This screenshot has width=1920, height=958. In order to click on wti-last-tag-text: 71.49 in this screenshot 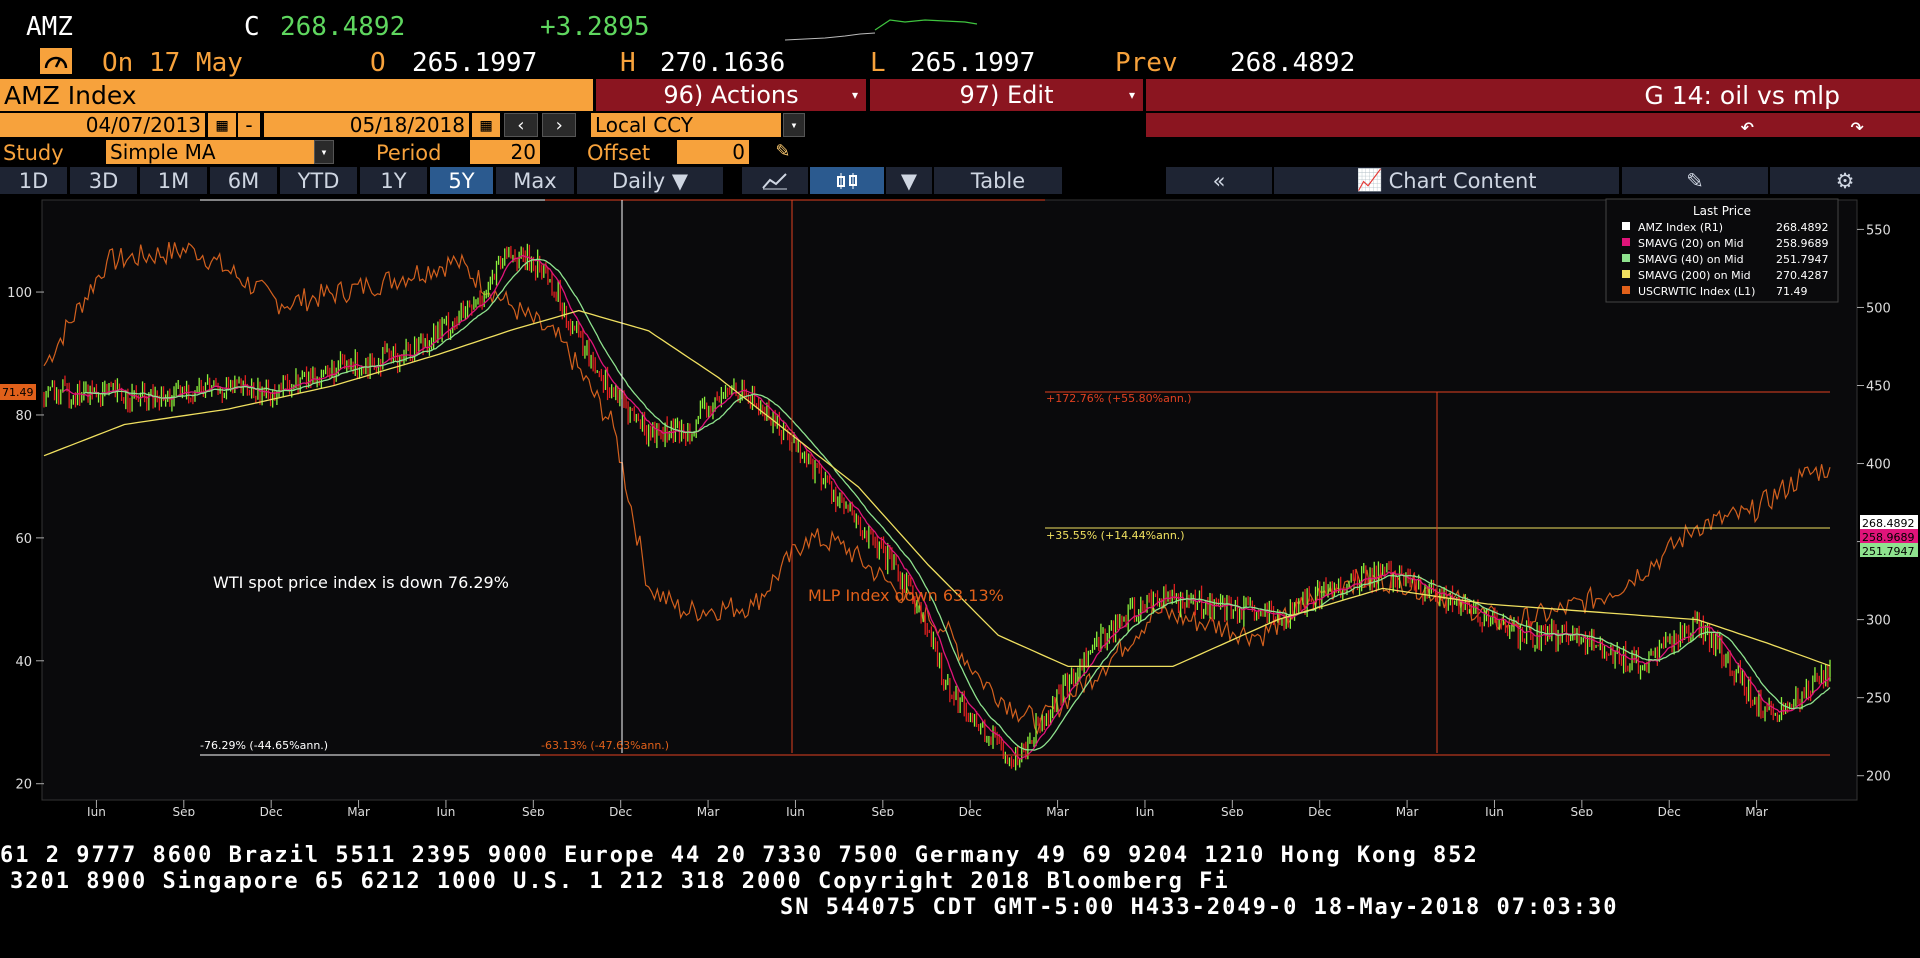, I will do `click(18, 392)`.